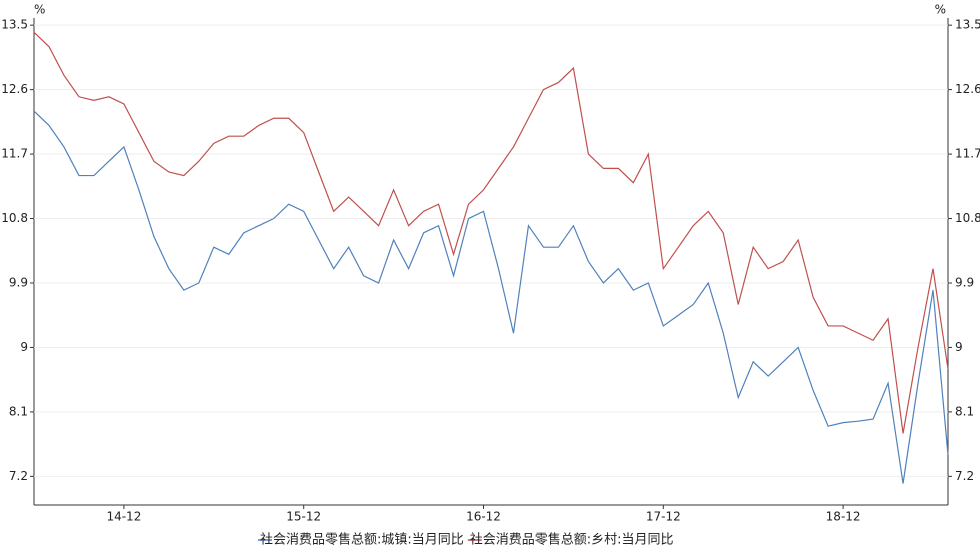 This screenshot has width=980, height=554. Describe the element at coordinates (24, 347) in the screenshot. I see `y-tick-label: 9` at that location.